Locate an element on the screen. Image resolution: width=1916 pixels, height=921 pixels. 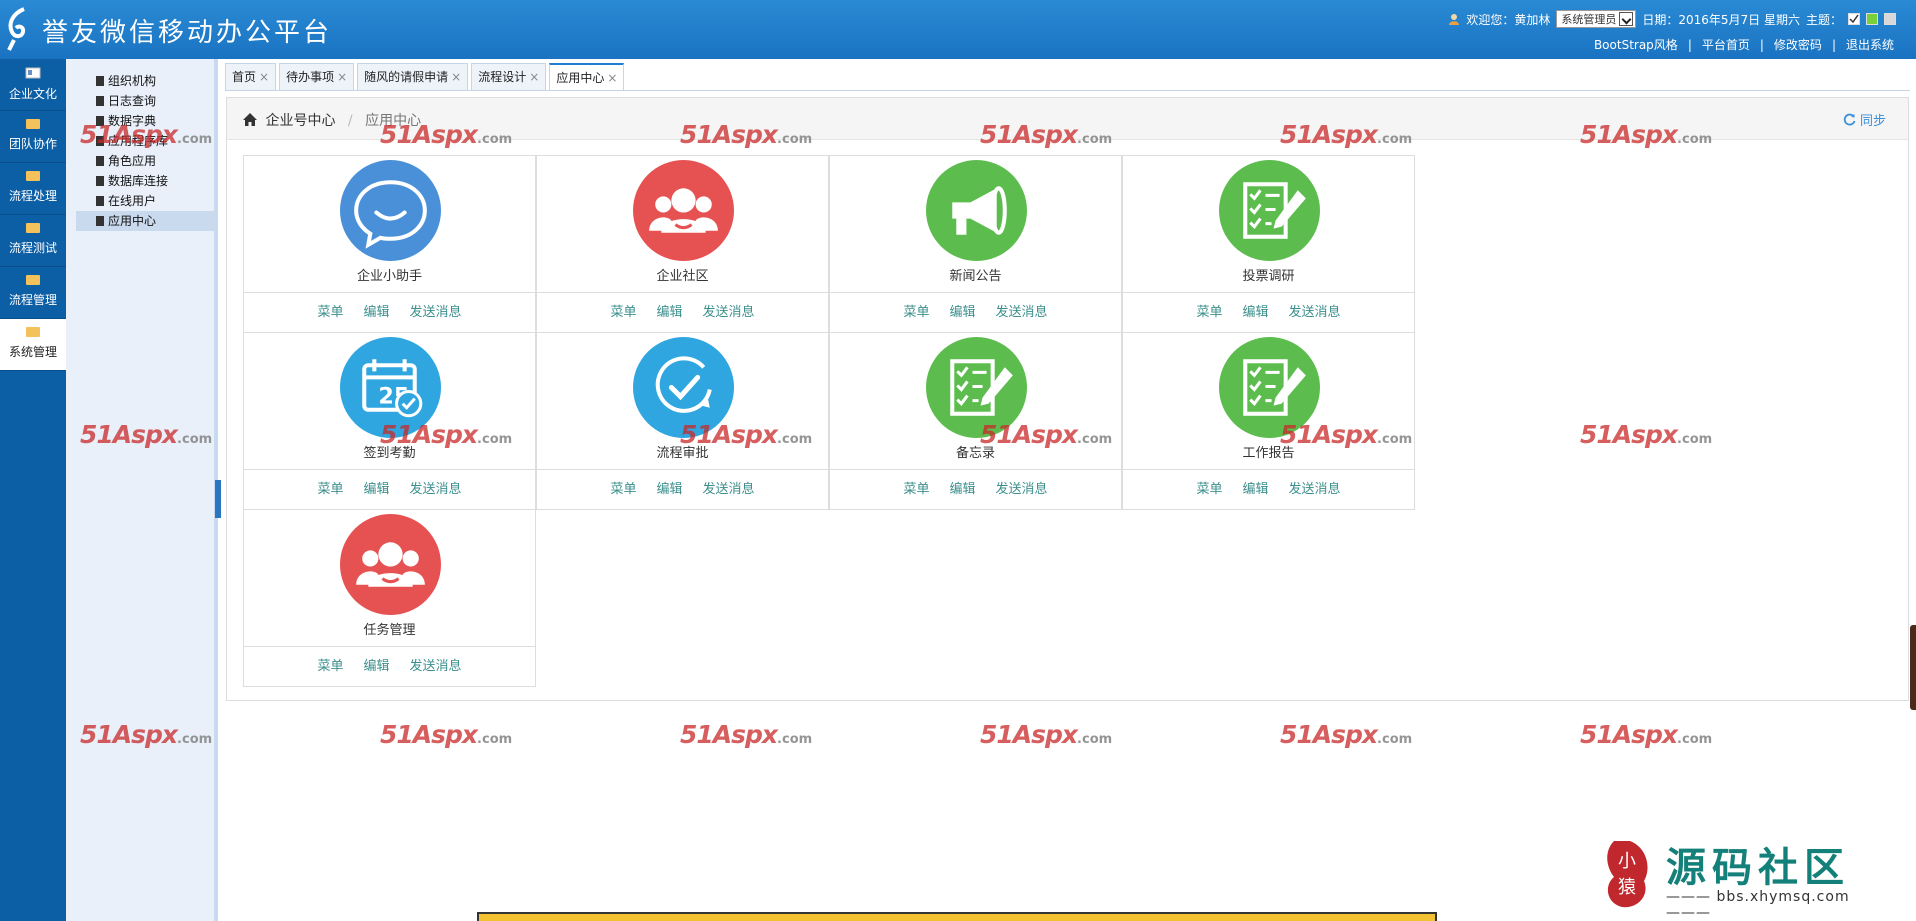
app-card: 任务管理 菜单 编辑 发送消息 is located at coordinates (389, 598).